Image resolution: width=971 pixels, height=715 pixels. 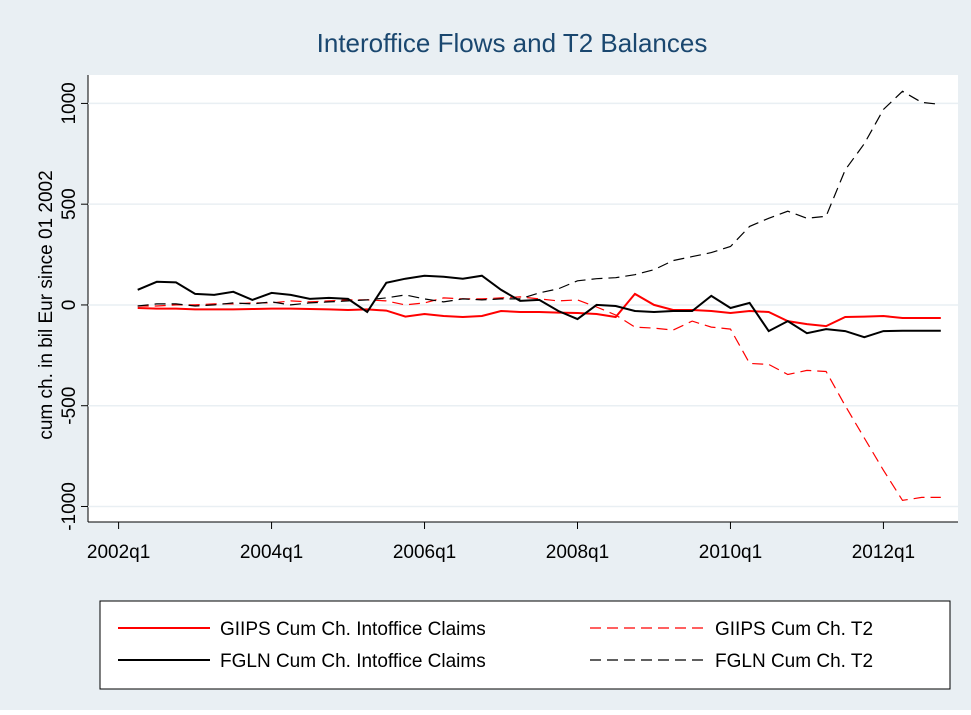 I want to click on x-tick-label: 2002q1, so click(x=118, y=552).